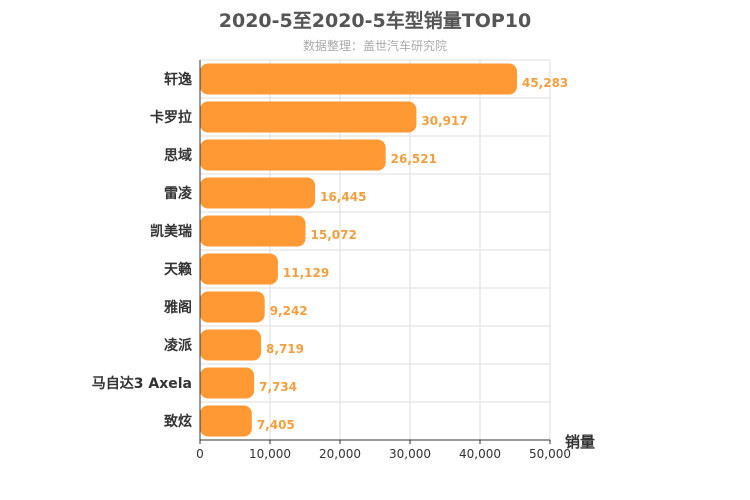  I want to click on x-tick-label: 0, so click(200, 454).